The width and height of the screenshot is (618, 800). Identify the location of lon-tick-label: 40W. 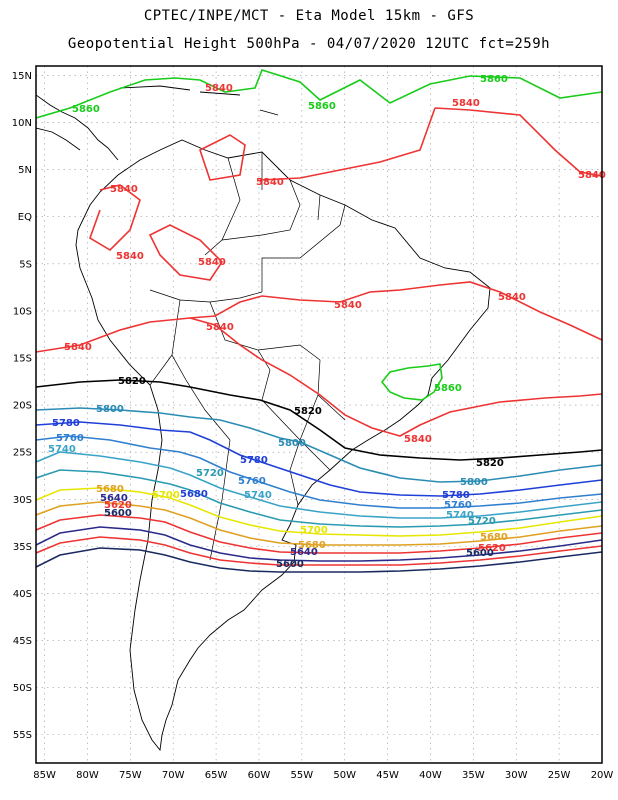
(430, 775).